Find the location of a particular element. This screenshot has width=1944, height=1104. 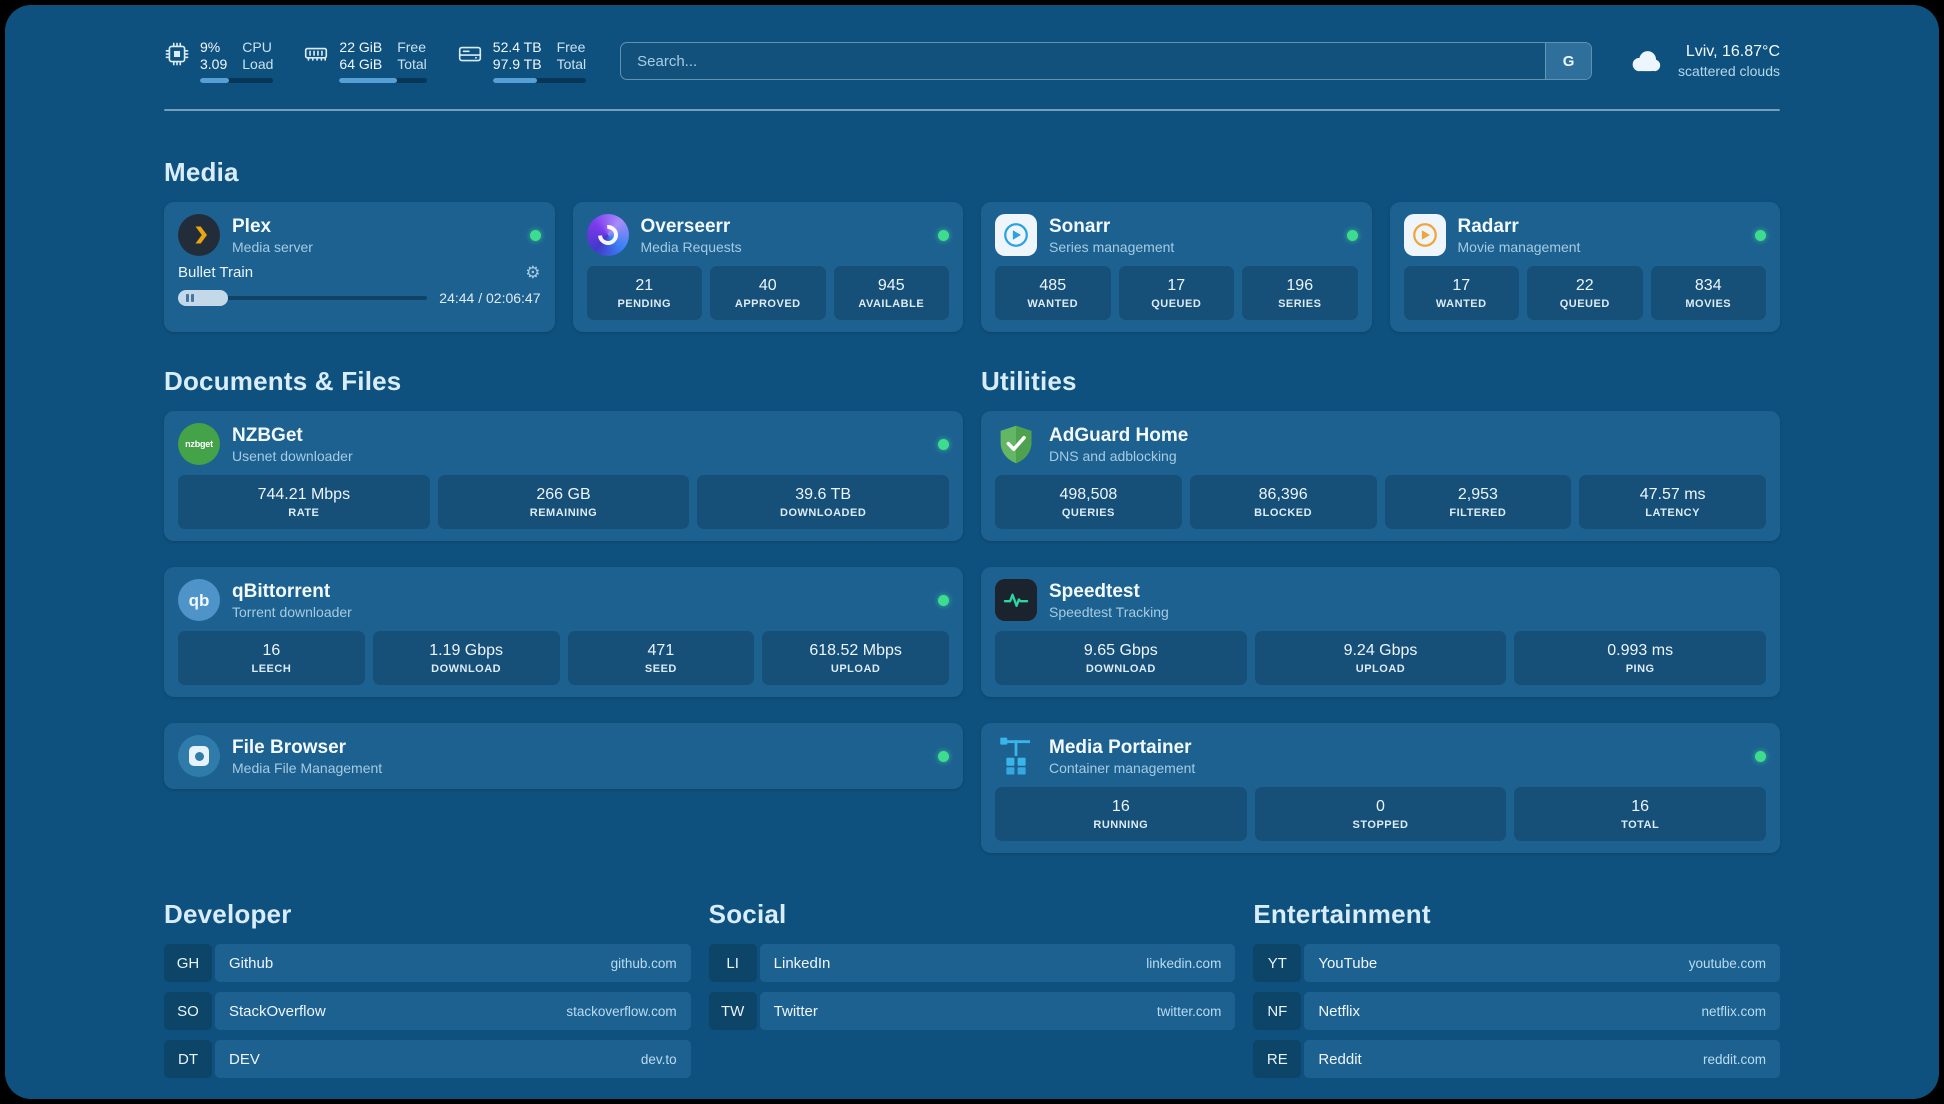

bookmark-abbr: GH is located at coordinates (188, 963).